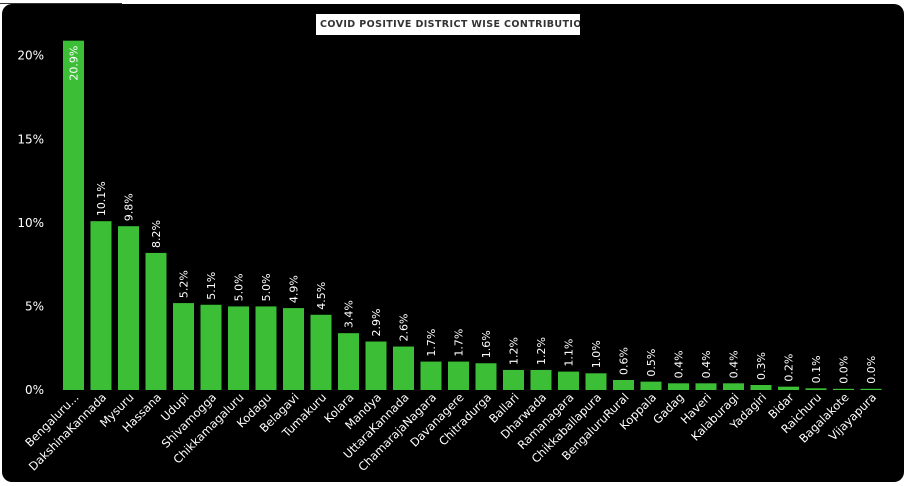 The width and height of the screenshot is (910, 486). I want to click on data-label: 5.2%, so click(184, 284).